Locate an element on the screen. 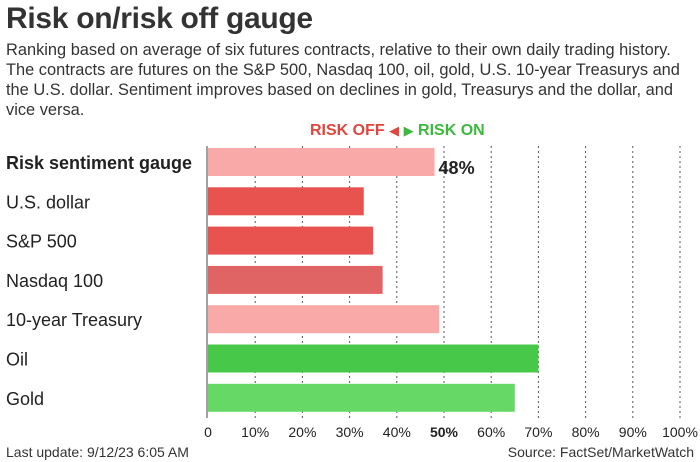  tick-label: 100% is located at coordinates (680, 432).